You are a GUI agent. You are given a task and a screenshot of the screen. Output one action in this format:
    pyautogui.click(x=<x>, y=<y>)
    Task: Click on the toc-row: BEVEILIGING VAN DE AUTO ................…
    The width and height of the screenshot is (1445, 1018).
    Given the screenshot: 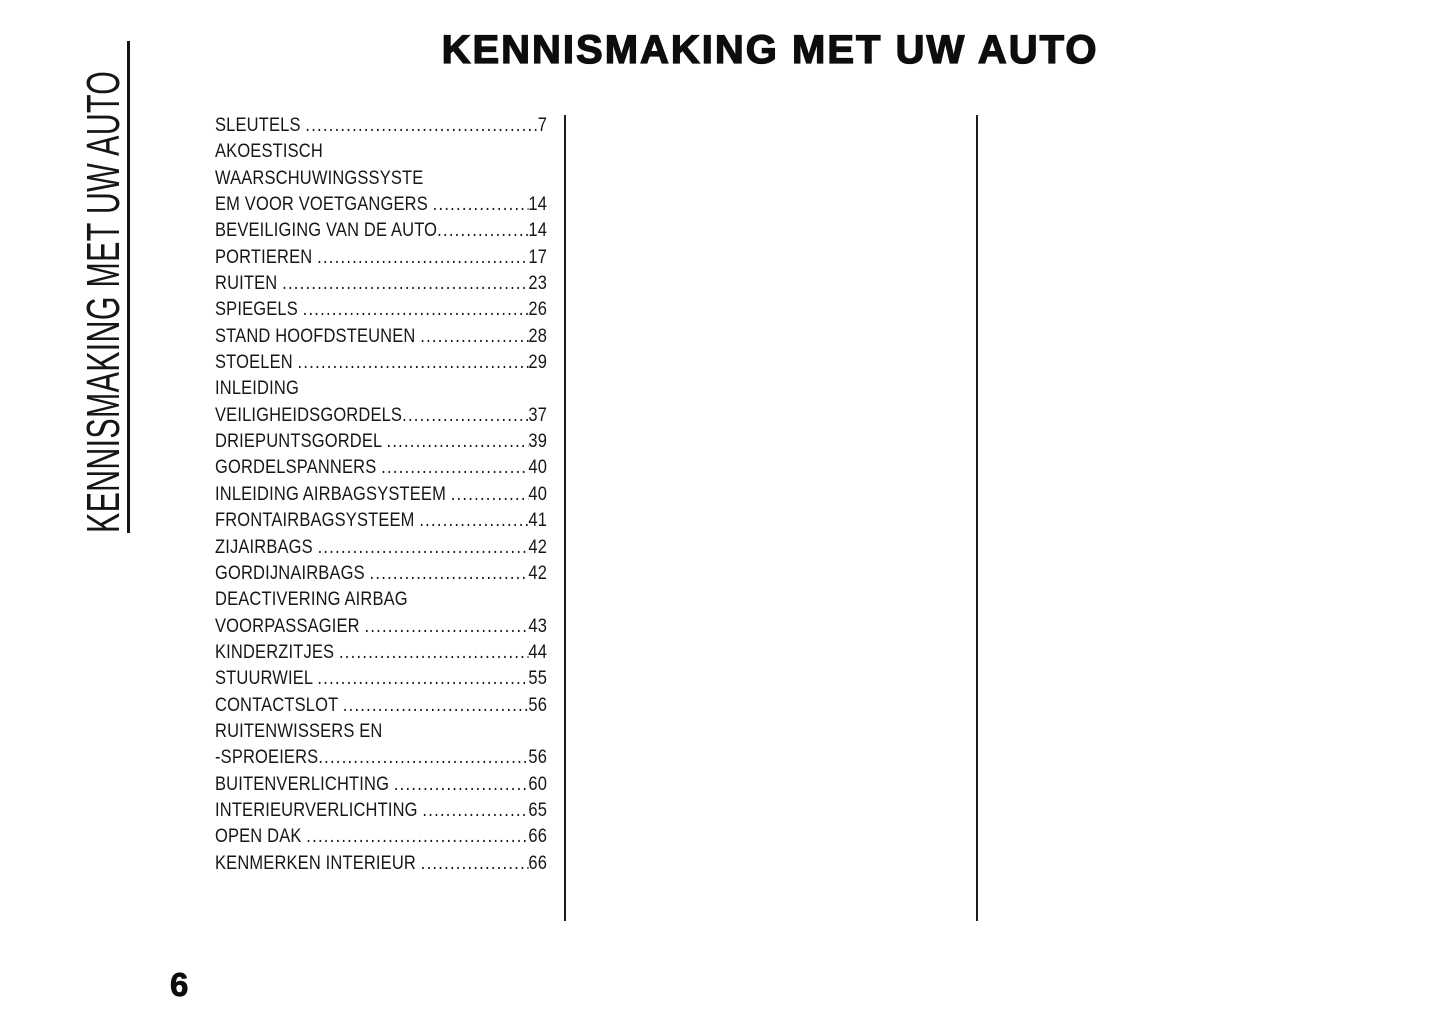 What is the action you would take?
    pyautogui.click(x=381, y=230)
    